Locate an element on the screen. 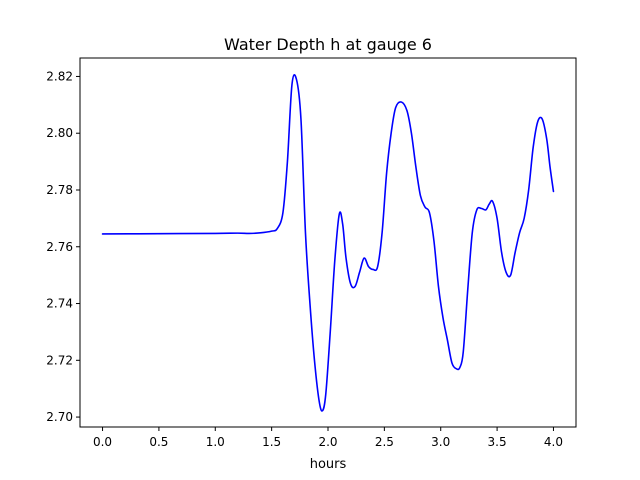 The width and height of the screenshot is (640, 480). y-tick-label: 2.74 is located at coordinates (59, 304).